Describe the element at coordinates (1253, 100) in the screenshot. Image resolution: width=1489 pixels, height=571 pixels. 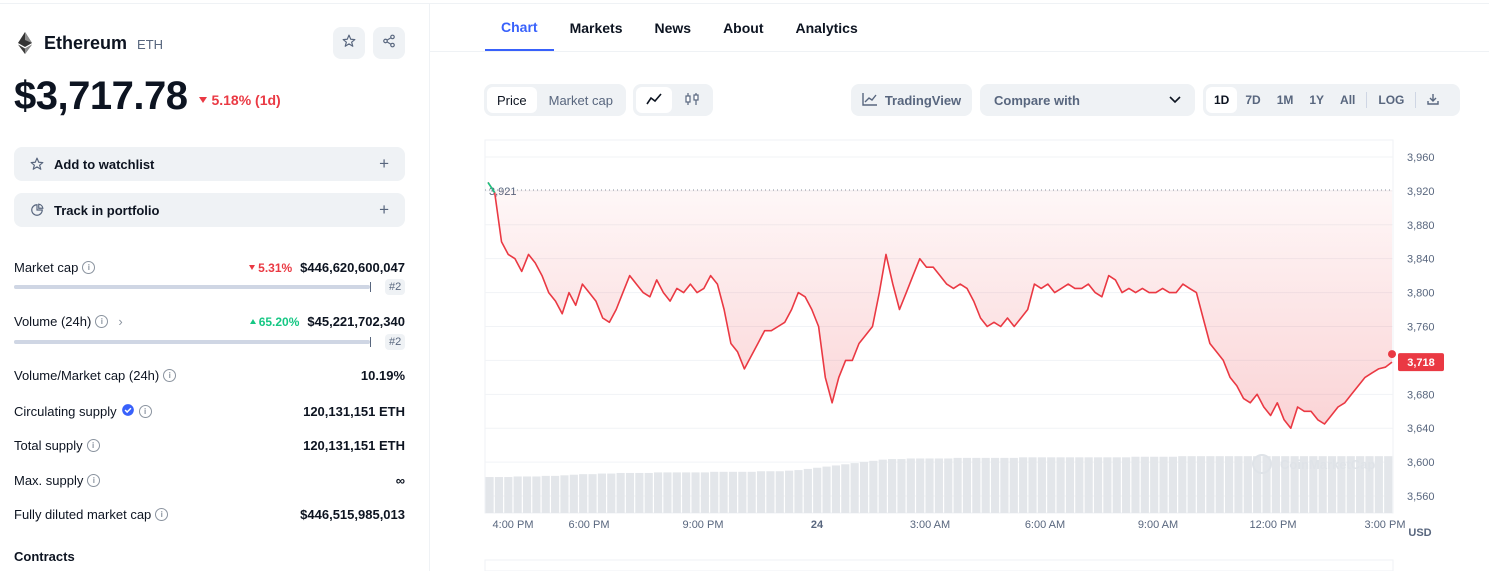
I see `range-7d: 7D` at that location.